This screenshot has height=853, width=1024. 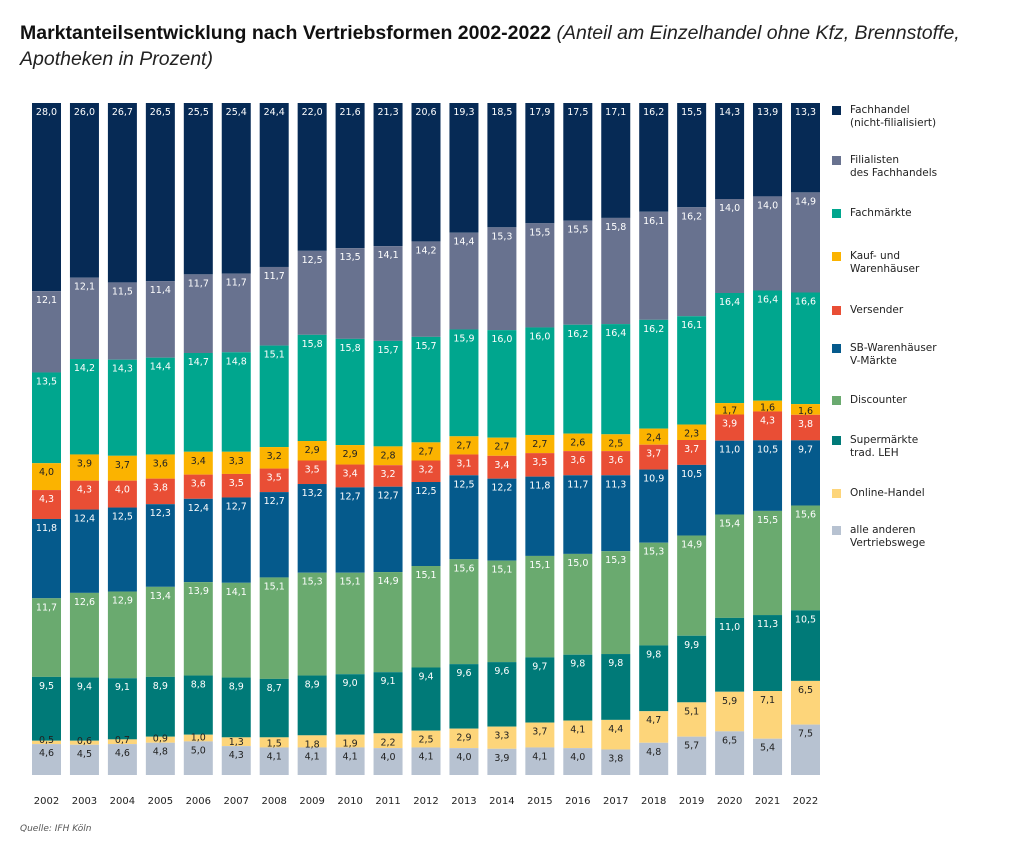 I want to click on data-label: 14,4, so click(x=160, y=367).